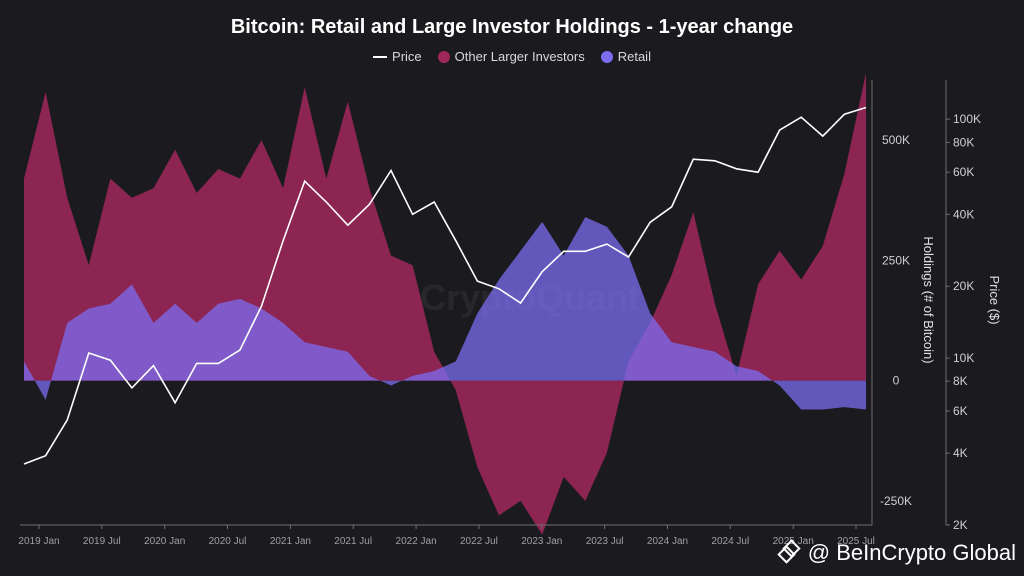 This screenshot has height=576, width=1024. What do you see at coordinates (416, 541) in the screenshot?
I see `x-tick-label: 2022 Jan` at bounding box center [416, 541].